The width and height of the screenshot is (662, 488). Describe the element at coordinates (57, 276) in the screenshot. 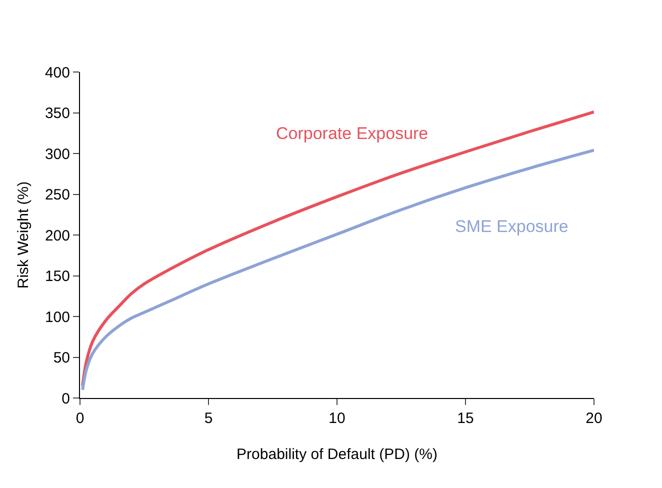

I see `y-tick-label: 150` at that location.